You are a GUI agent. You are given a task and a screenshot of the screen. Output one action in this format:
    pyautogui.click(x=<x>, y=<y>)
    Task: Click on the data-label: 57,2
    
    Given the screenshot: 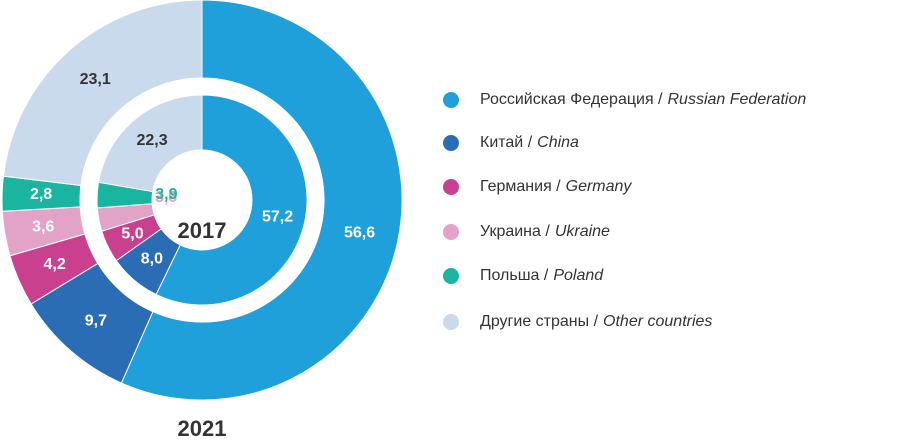 What is the action you would take?
    pyautogui.click(x=277, y=217)
    